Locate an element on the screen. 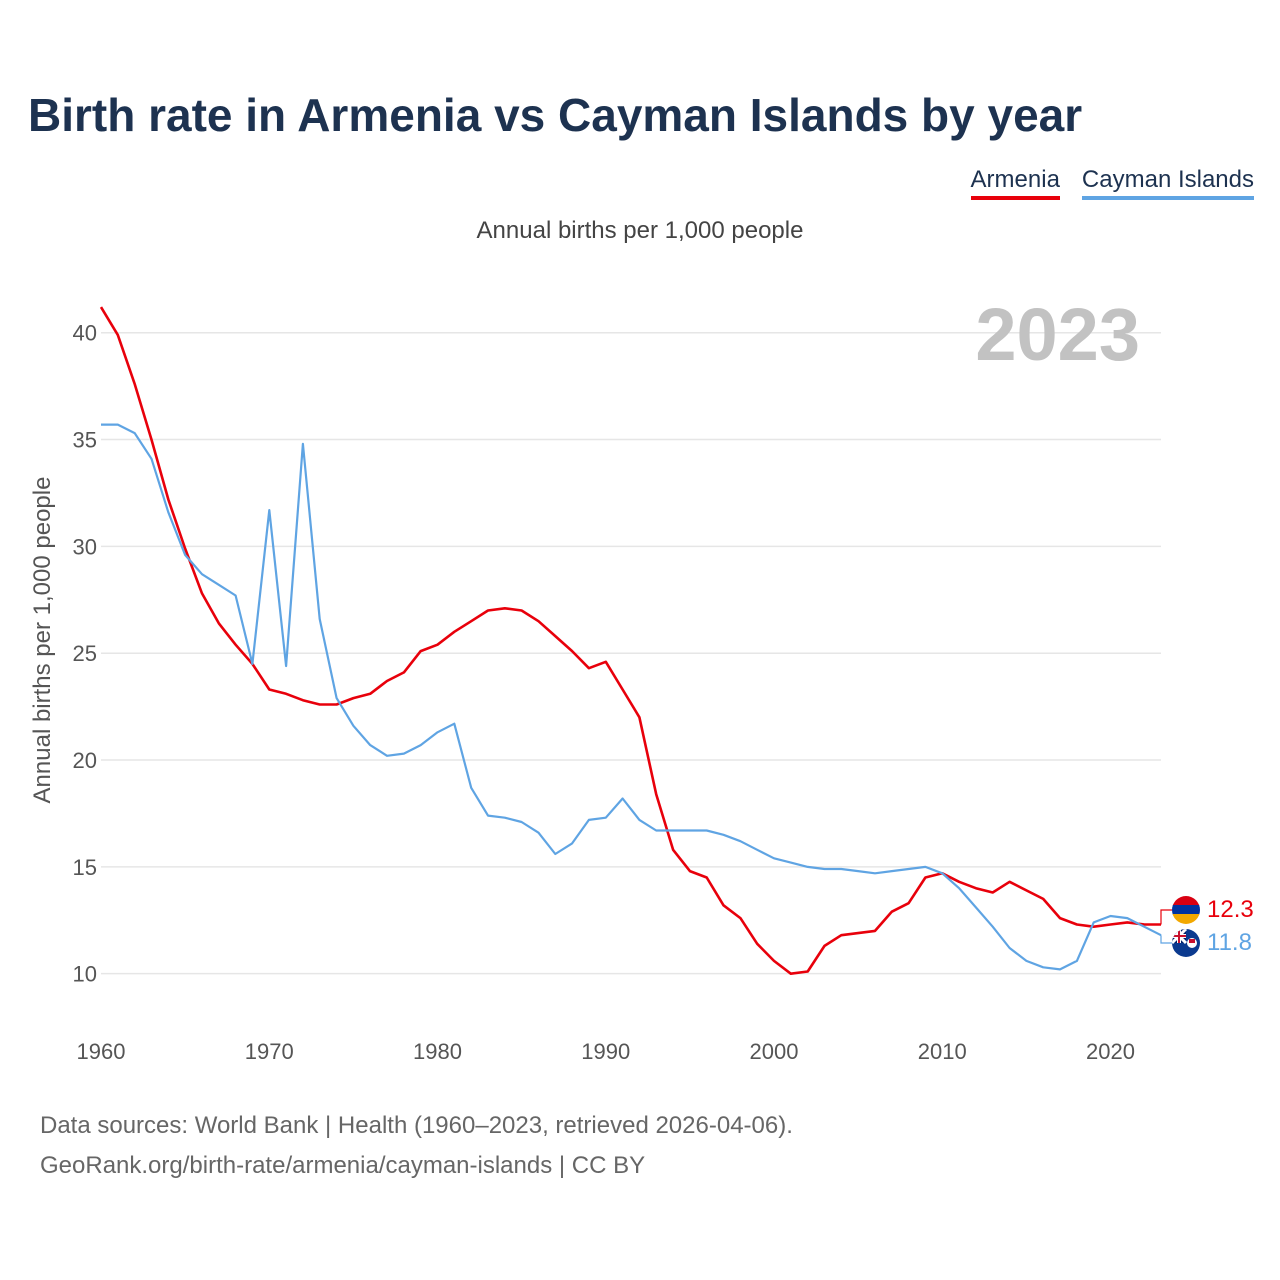  x-axis-ticks: 1960 1970 1980 1990 2000 2010 2020 is located at coordinates (606, 1051).